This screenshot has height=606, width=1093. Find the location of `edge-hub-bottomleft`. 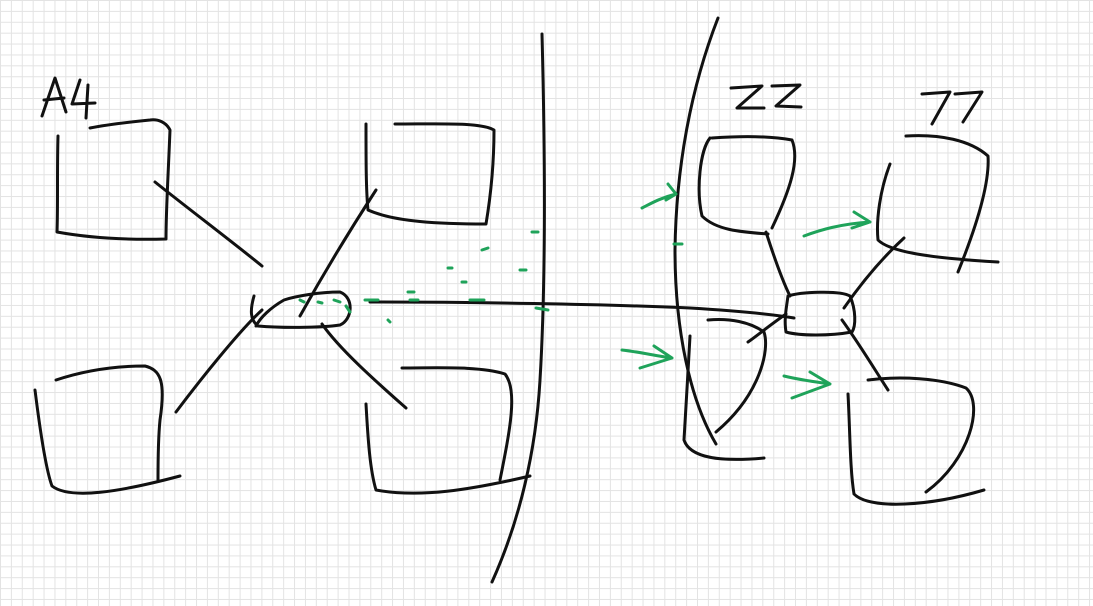

edge-hub-bottomleft is located at coordinates (219, 361).